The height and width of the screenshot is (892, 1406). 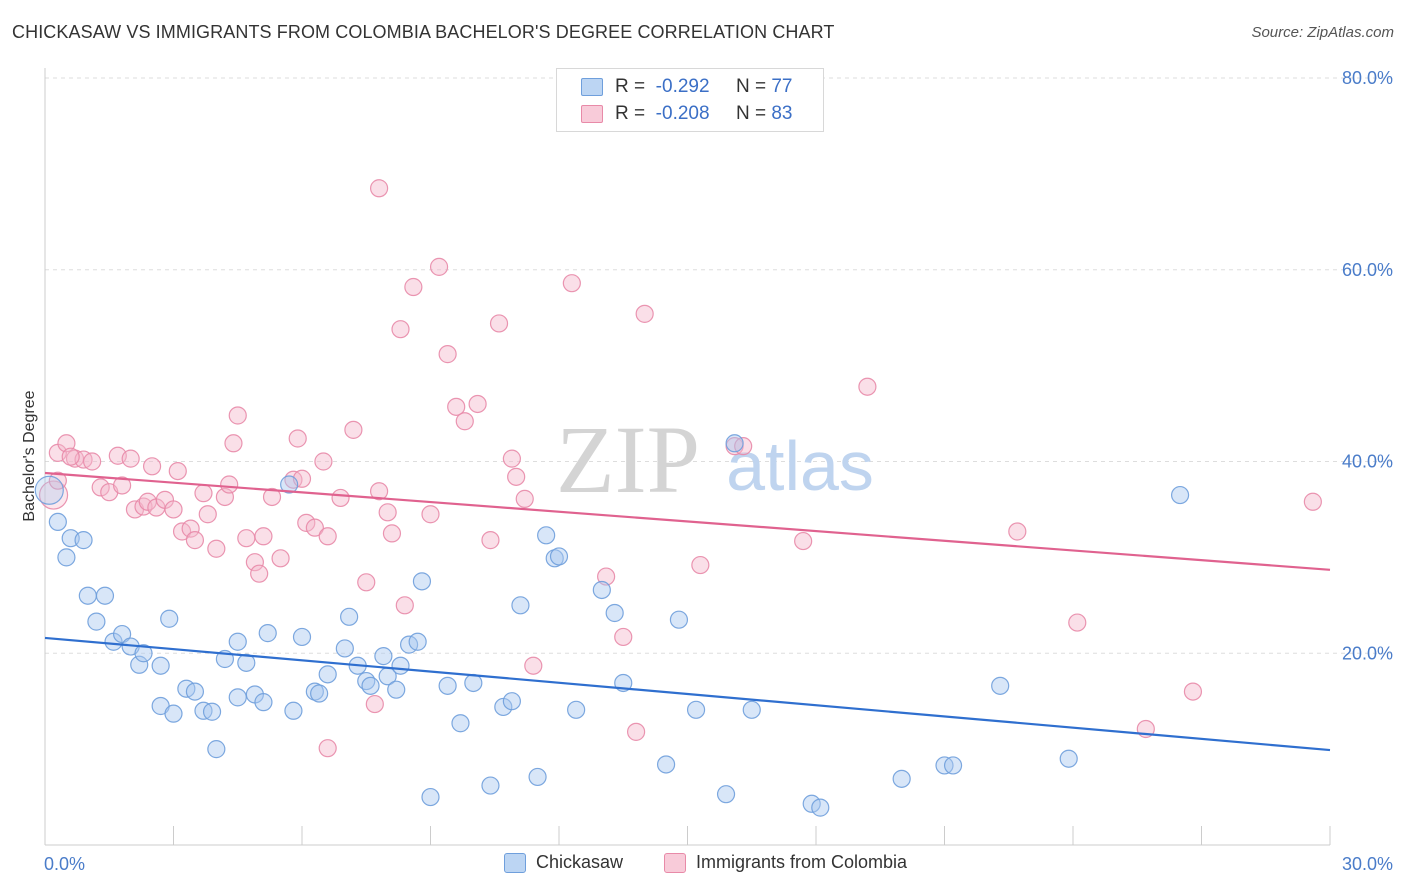 What do you see at coordinates (64, 864) in the screenshot?
I see `x-tick-label-min: 0.0%` at bounding box center [64, 864].